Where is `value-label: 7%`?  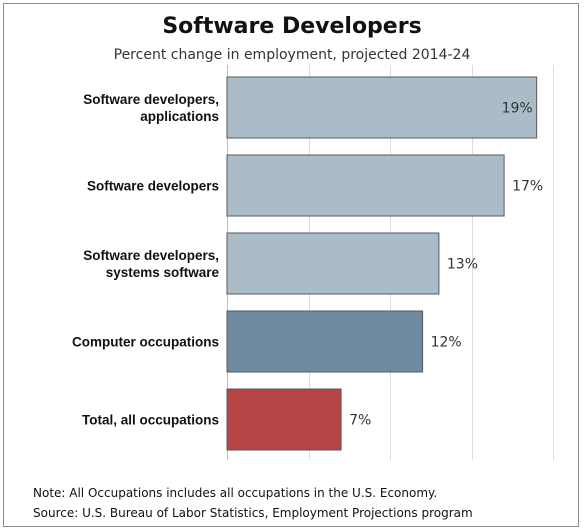 value-label: 7% is located at coordinates (360, 421).